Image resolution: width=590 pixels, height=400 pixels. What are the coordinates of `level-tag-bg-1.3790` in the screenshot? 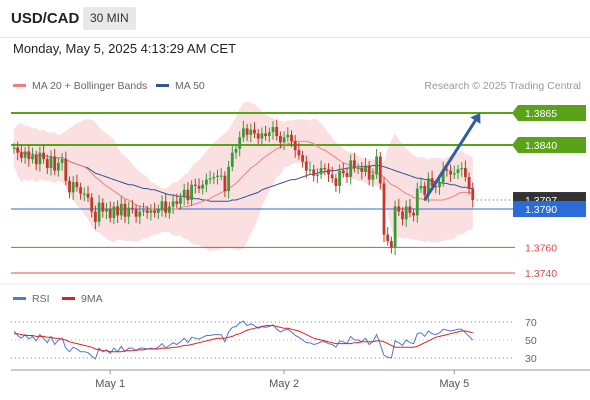 It's located at (549, 209).